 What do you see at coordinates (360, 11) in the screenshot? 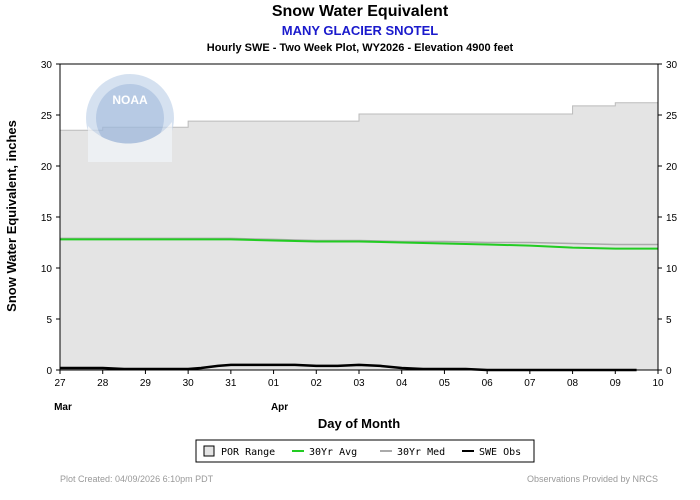
I see `chart-title: Snow Water Equivalent` at bounding box center [360, 11].